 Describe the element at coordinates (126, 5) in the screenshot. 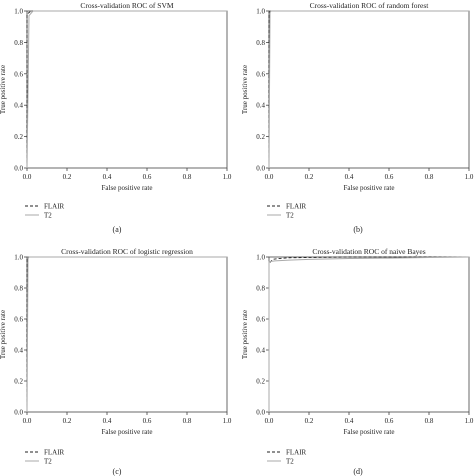

I see `chart-title: Cross-validation ROC of SVM` at that location.